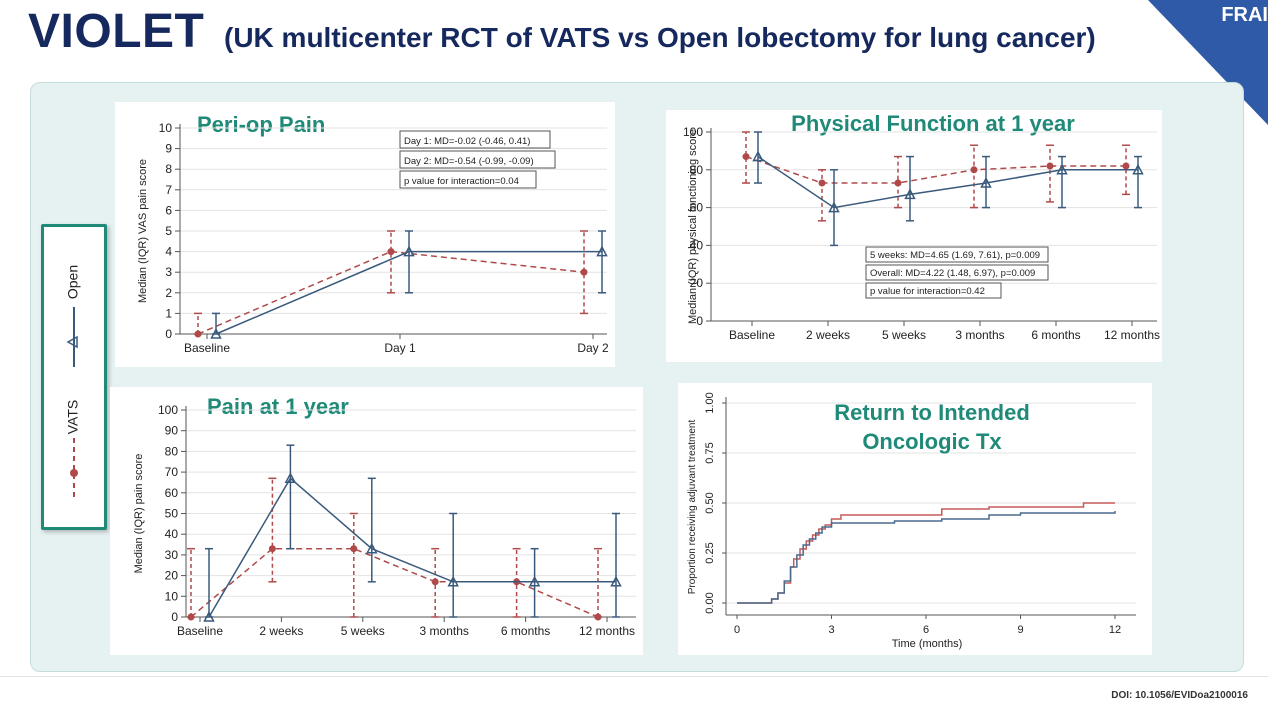 The height and width of the screenshot is (708, 1268). What do you see at coordinates (697, 170) in the screenshot?
I see `y-tick-label: 80` at bounding box center [697, 170].